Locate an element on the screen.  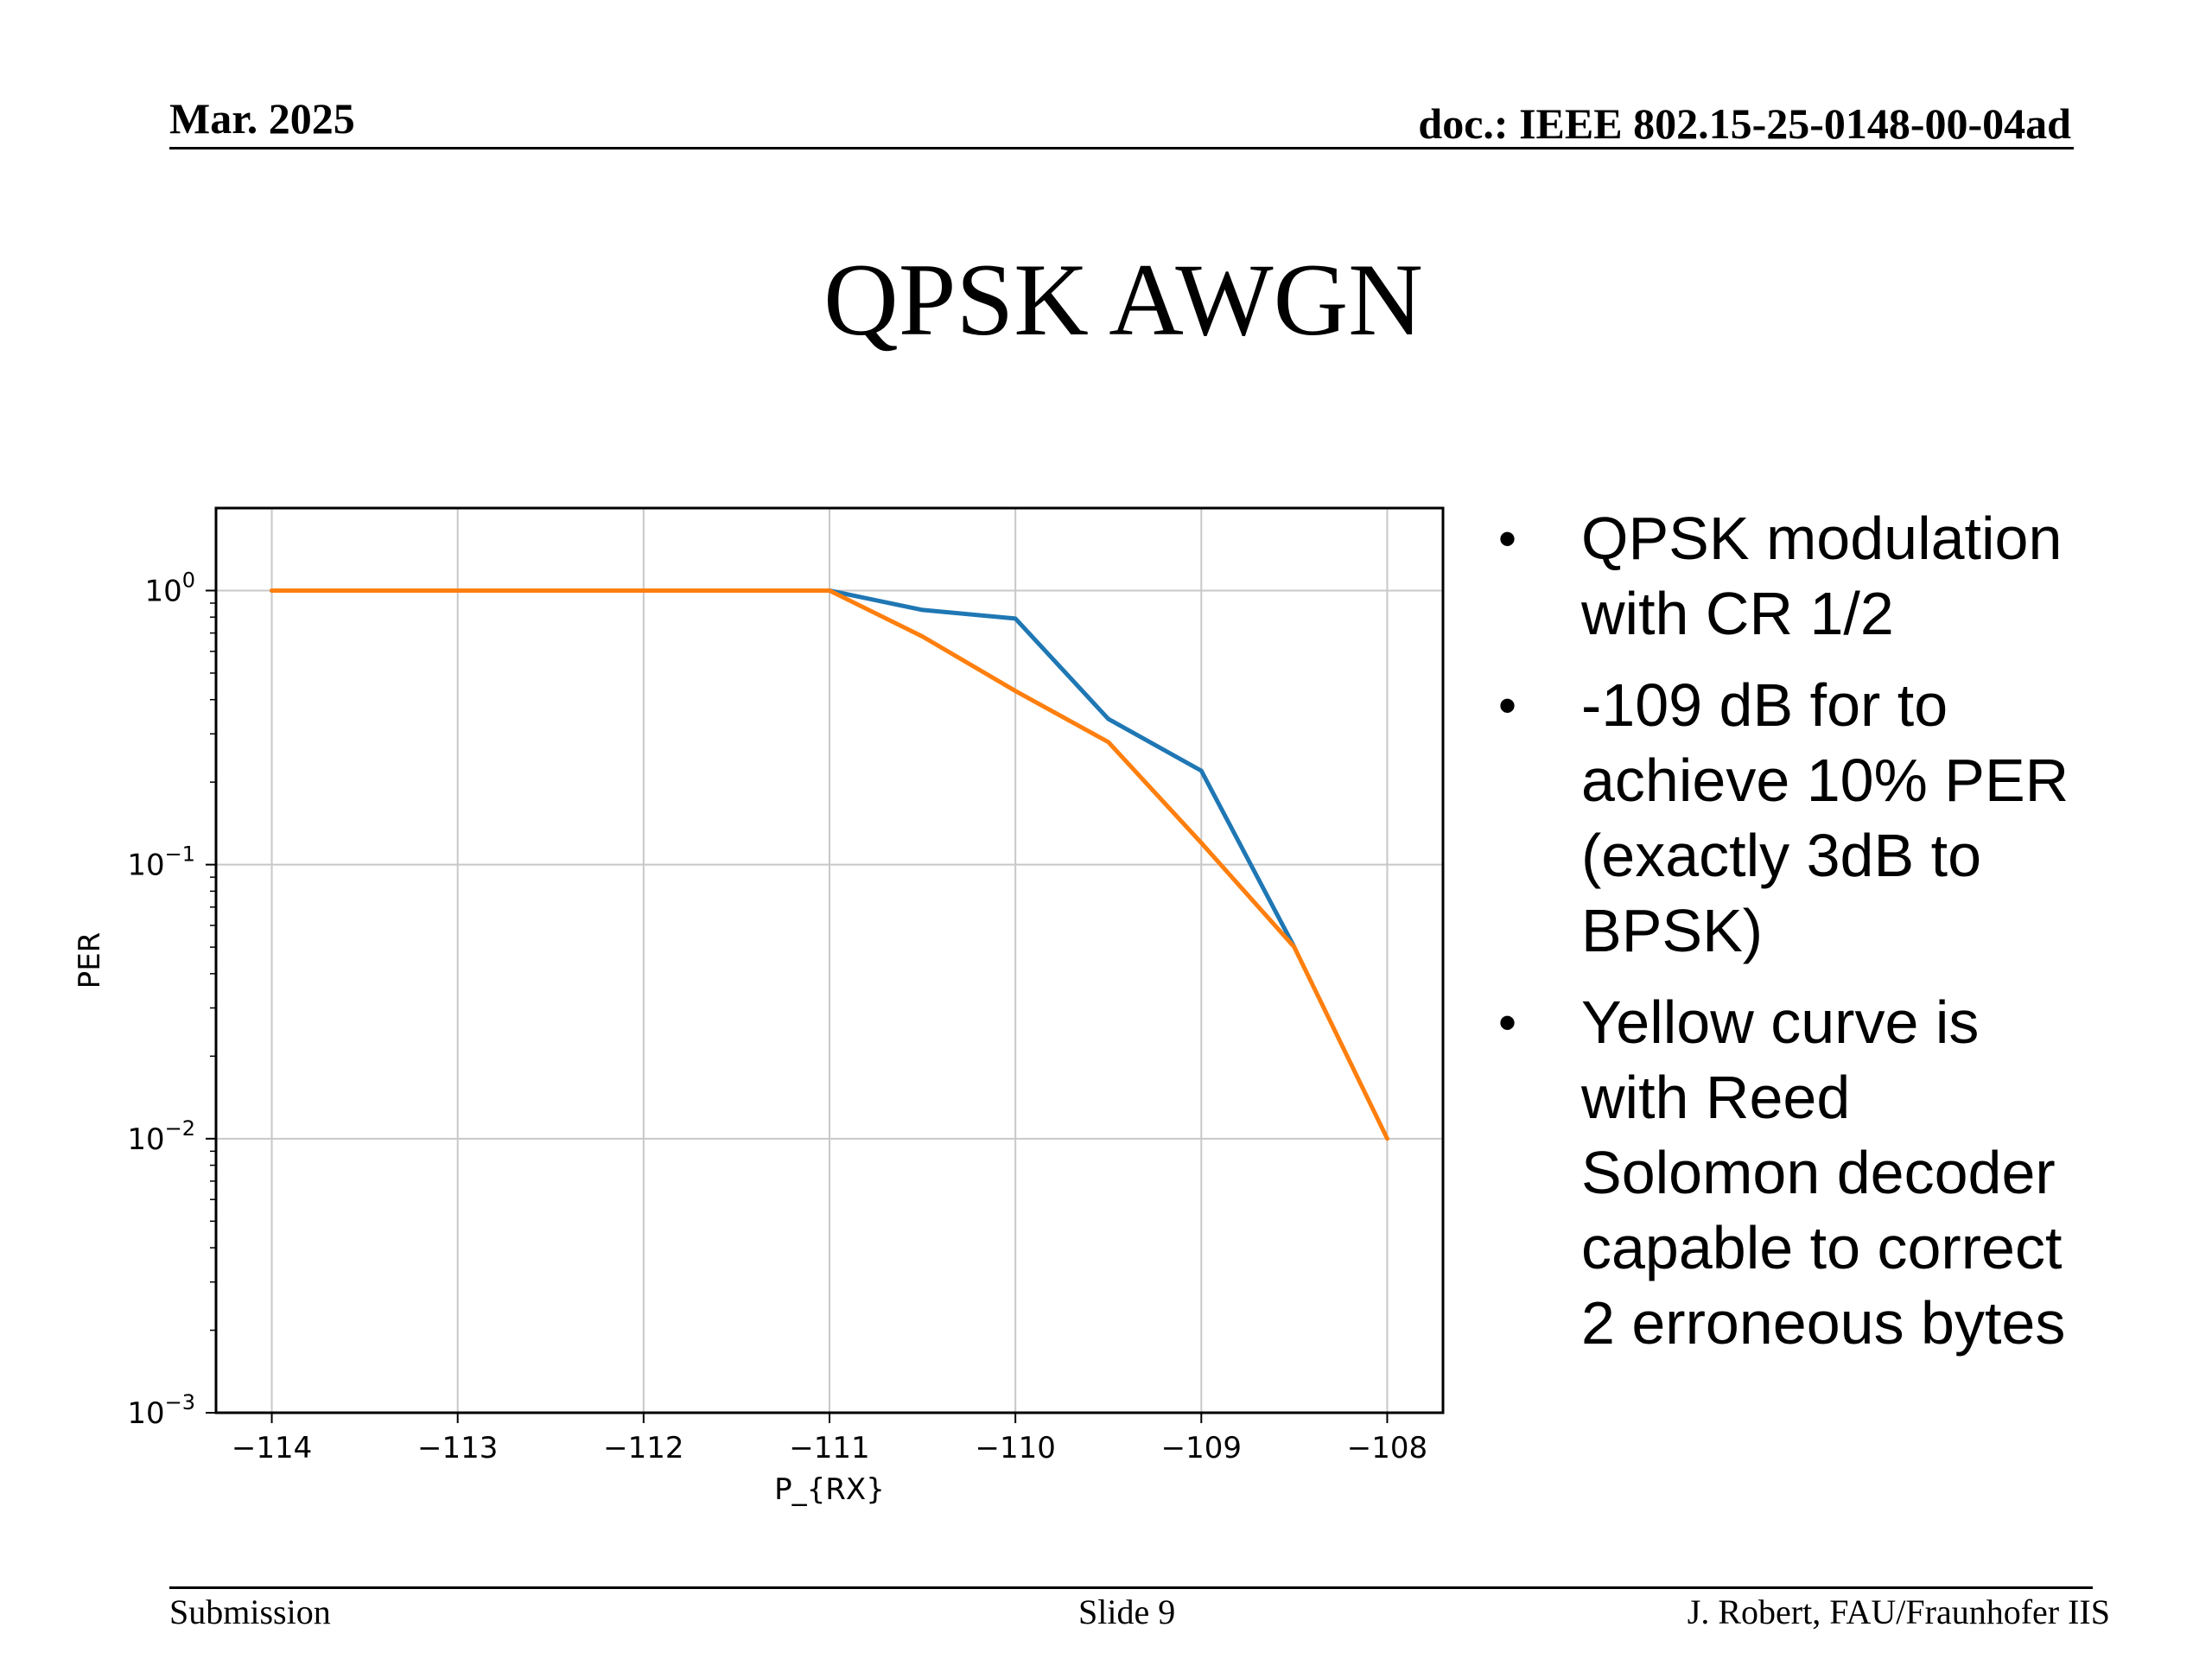
x-tick-label: −108 is located at coordinates (1387, 1448).